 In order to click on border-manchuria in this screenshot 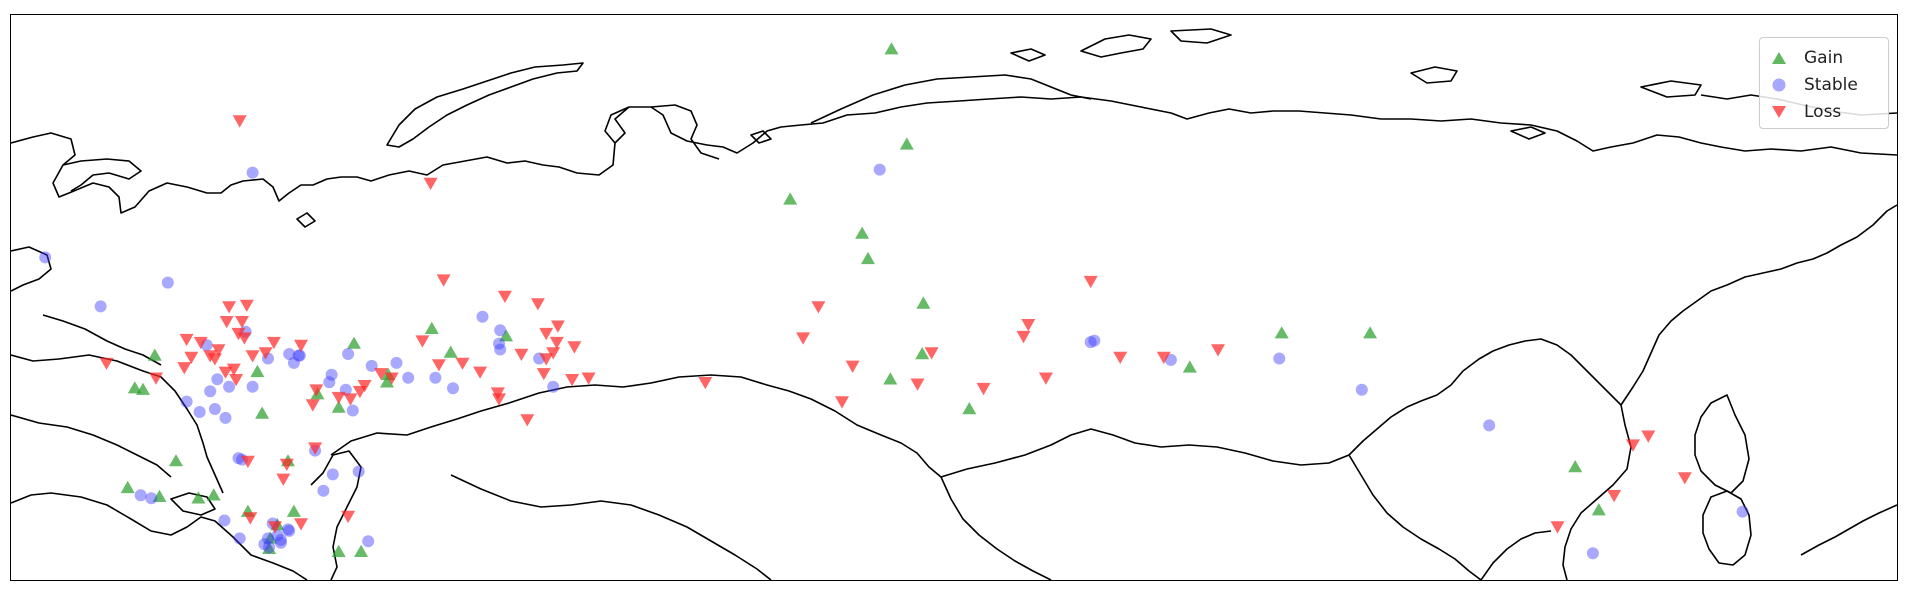, I will do `click(1415, 517)`.